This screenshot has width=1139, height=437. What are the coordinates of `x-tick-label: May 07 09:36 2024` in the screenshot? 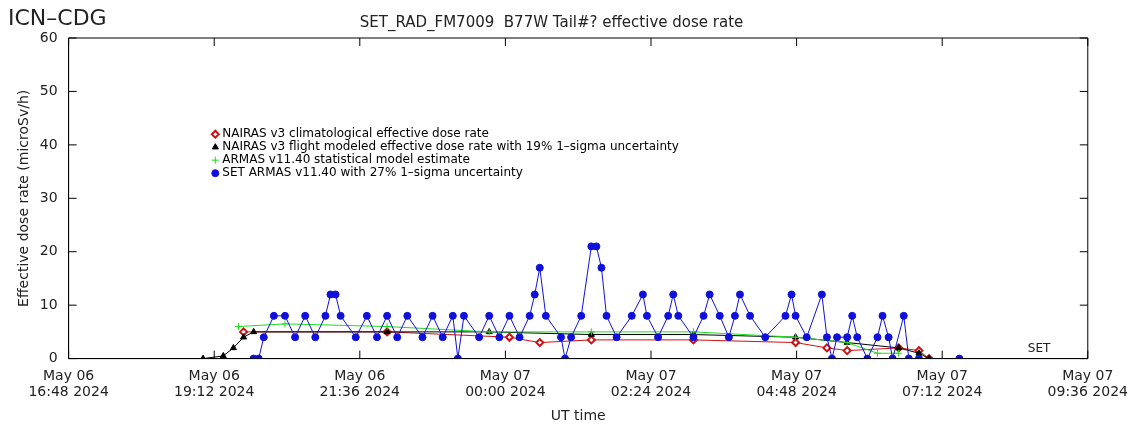 It's located at (1088, 383).